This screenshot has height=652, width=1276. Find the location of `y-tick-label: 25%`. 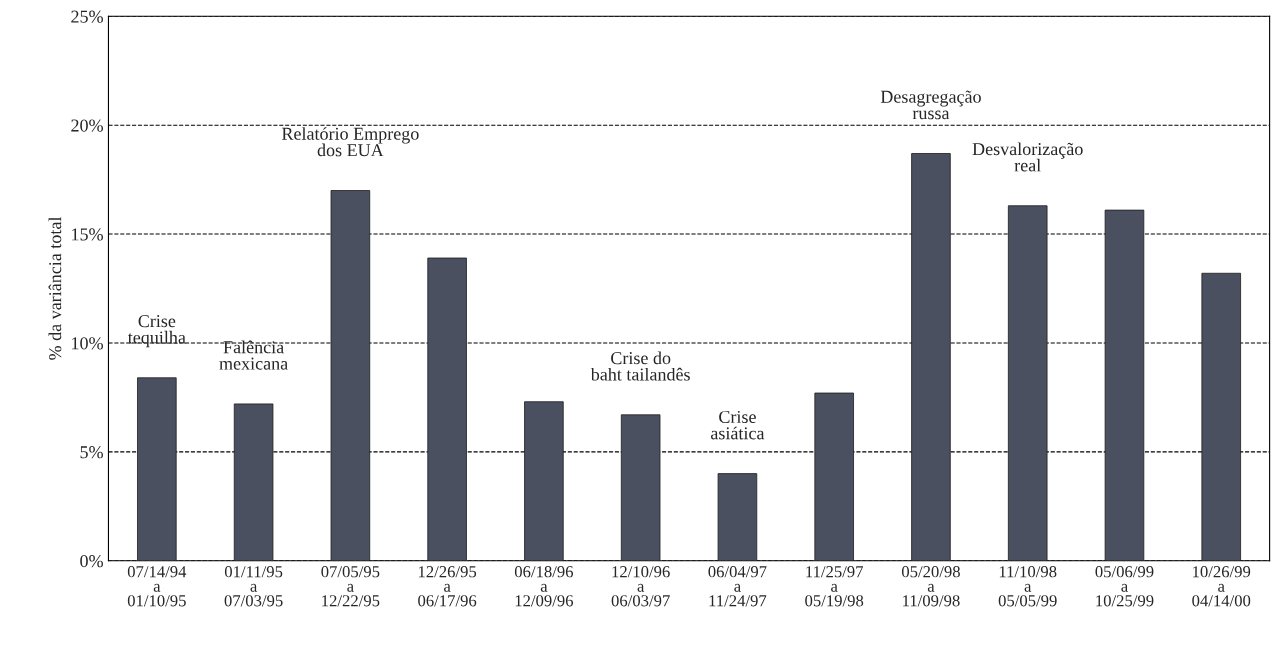

y-tick-label: 25% is located at coordinates (87, 16).